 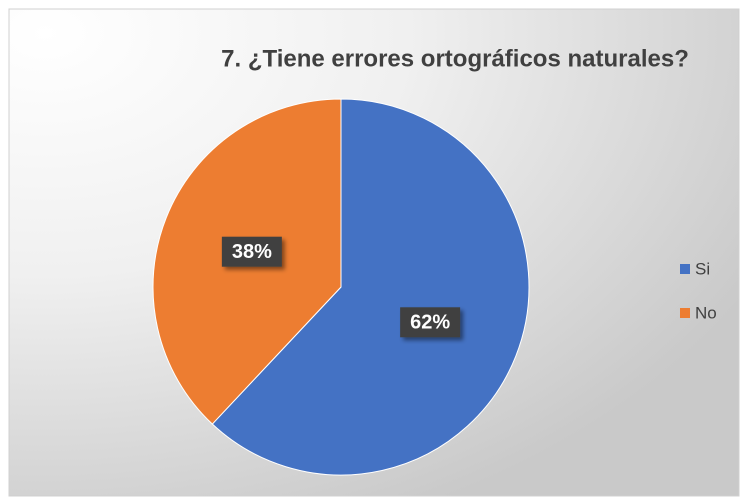 I want to click on data-label: 62%, so click(x=430, y=323).